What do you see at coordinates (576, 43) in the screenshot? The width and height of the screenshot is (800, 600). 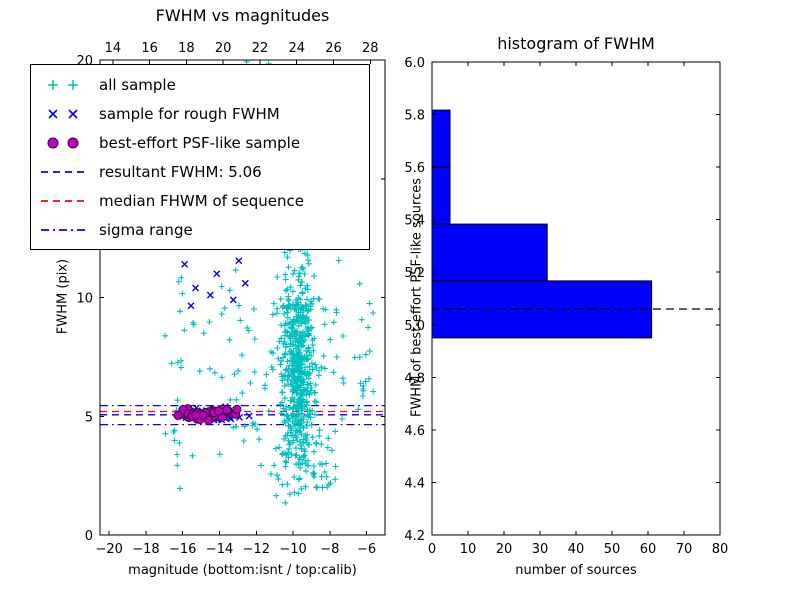 I see `histogram-title: histogram of FWHM` at bounding box center [576, 43].